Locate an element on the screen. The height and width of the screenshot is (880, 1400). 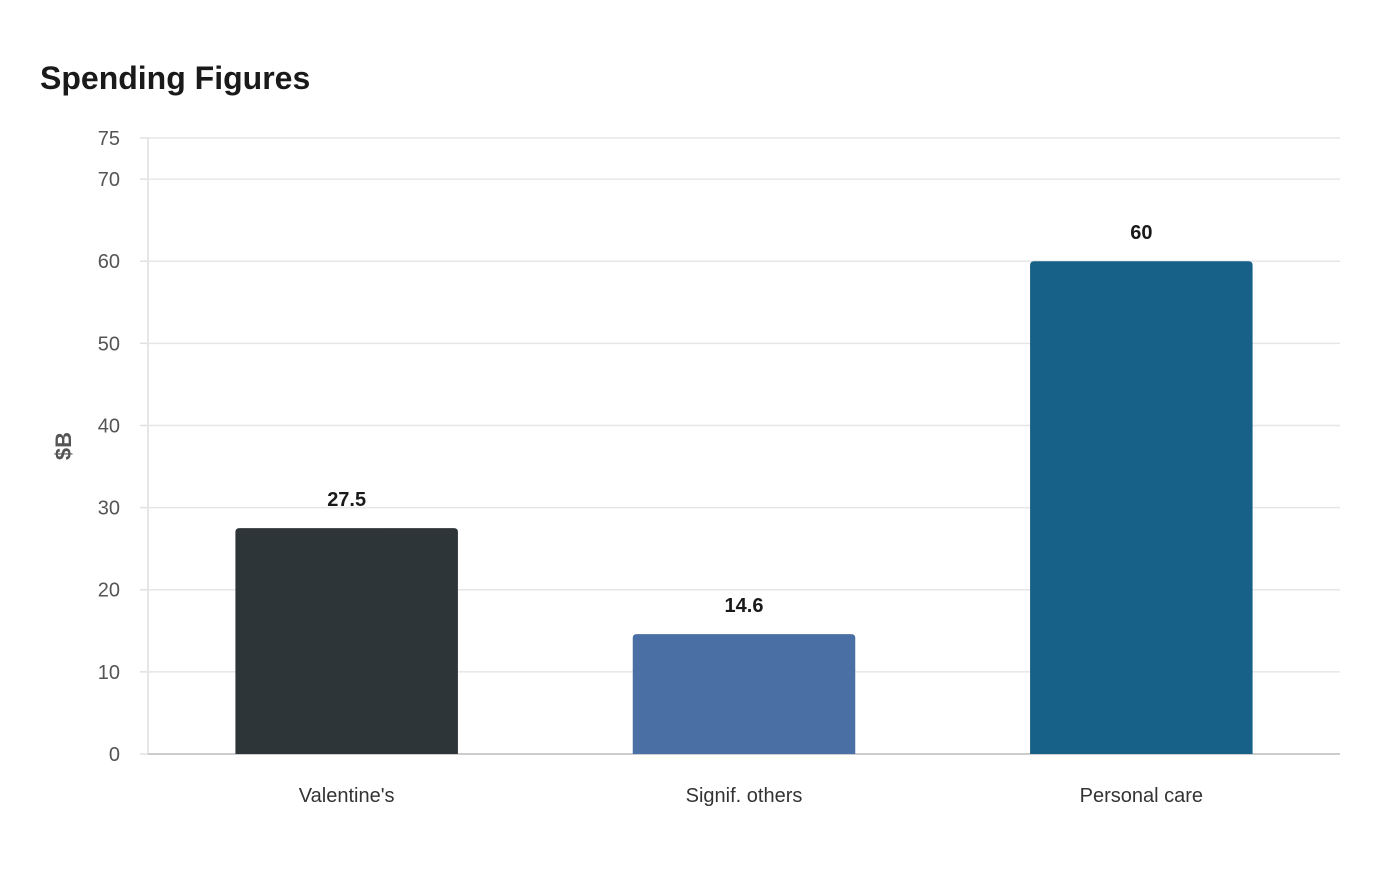
y-tick-label: 40 is located at coordinates (109, 426).